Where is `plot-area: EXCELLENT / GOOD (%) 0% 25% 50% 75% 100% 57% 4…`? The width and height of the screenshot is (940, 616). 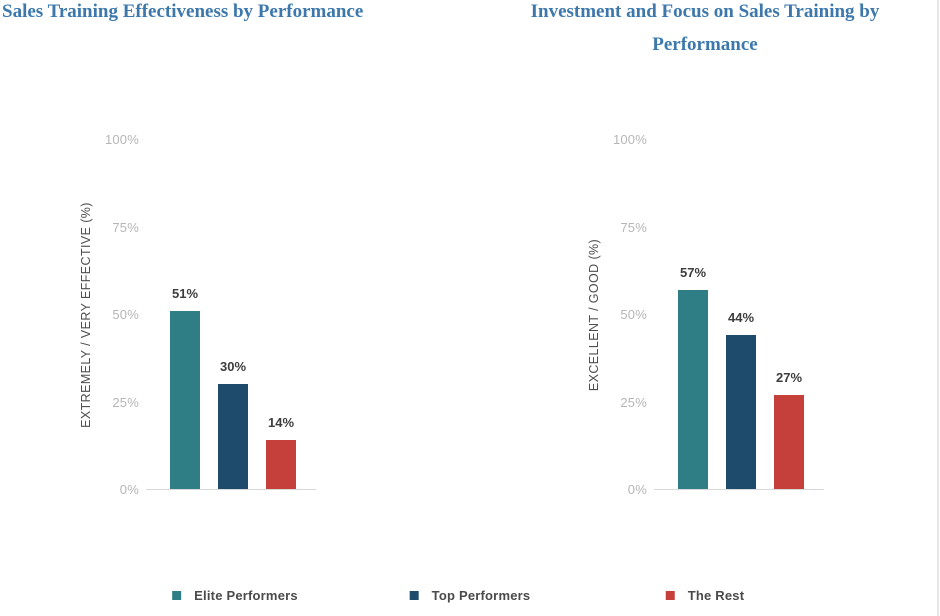 plot-area: EXCELLENT / GOOD (%) 0% 25% 50% 75% 100% 57% 4… is located at coordinates (705, 314).